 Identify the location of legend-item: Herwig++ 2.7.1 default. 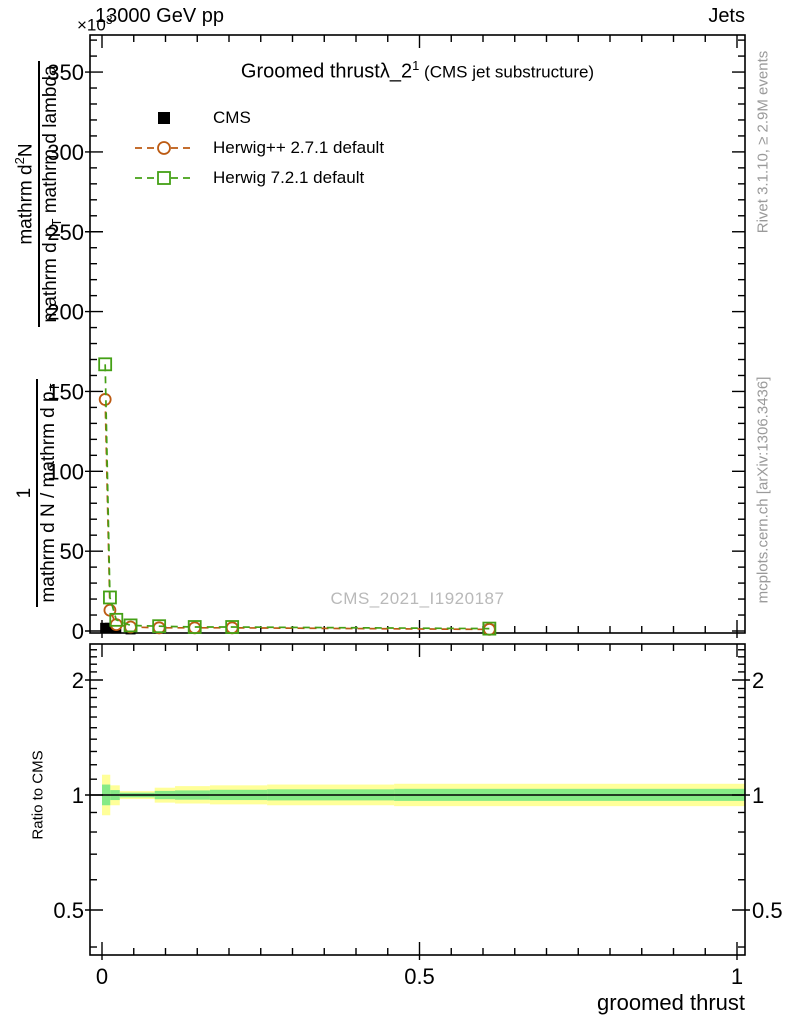
(258, 148).